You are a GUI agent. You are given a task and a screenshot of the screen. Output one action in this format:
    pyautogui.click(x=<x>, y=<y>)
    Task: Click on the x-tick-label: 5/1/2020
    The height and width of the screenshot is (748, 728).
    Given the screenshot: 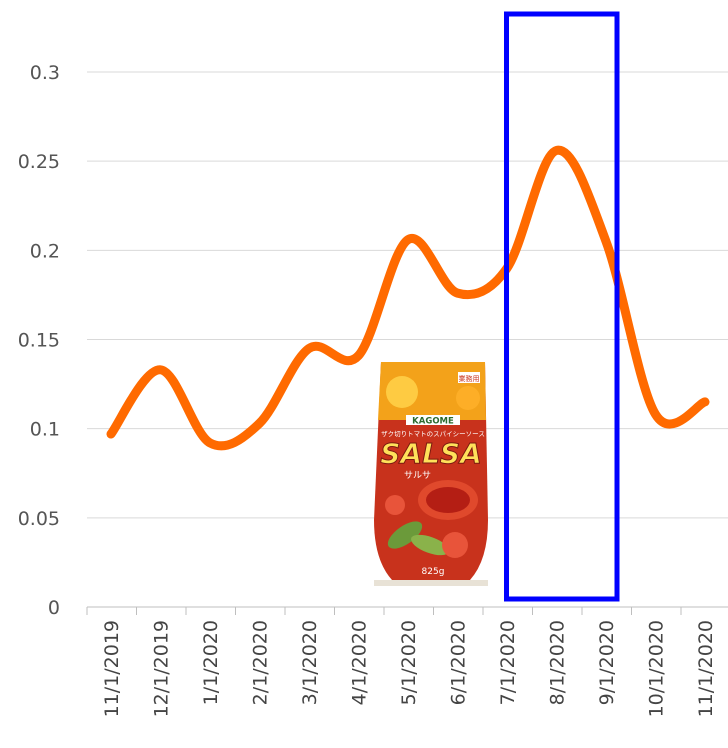 What is the action you would take?
    pyautogui.click(x=409, y=662)
    